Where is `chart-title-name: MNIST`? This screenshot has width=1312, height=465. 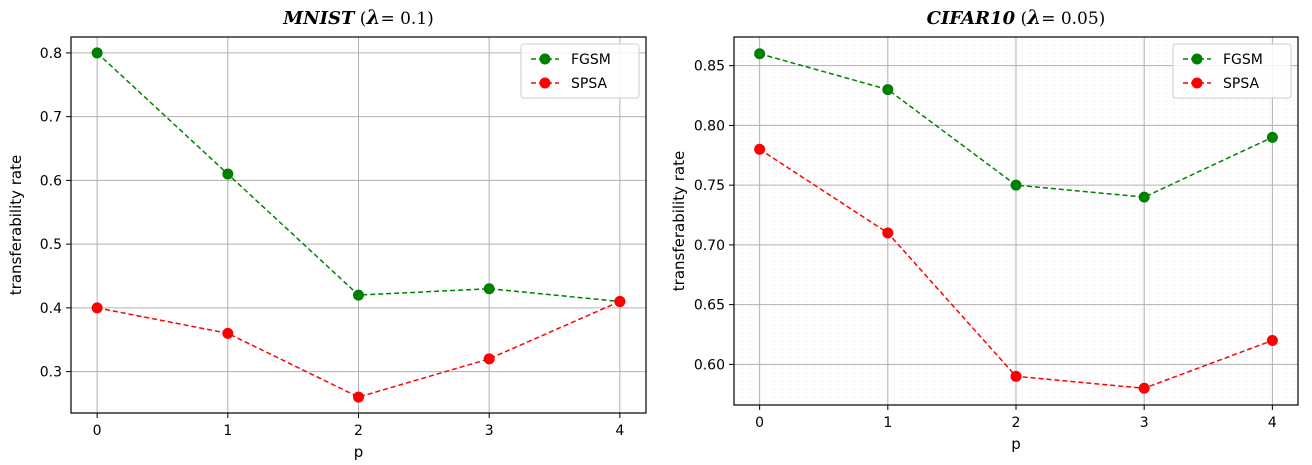
chart-title-name: MNIST is located at coordinates (319, 18).